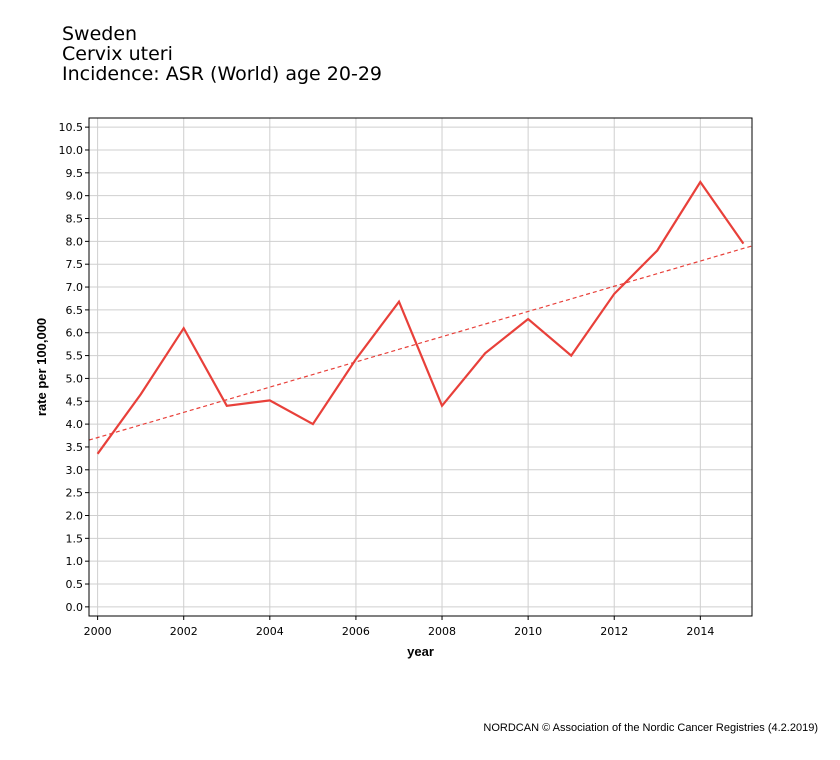 Image resolution: width=840 pixels, height=760 pixels. Describe the element at coordinates (75, 561) in the screenshot. I see `y-tick-label: 1.0` at that location.